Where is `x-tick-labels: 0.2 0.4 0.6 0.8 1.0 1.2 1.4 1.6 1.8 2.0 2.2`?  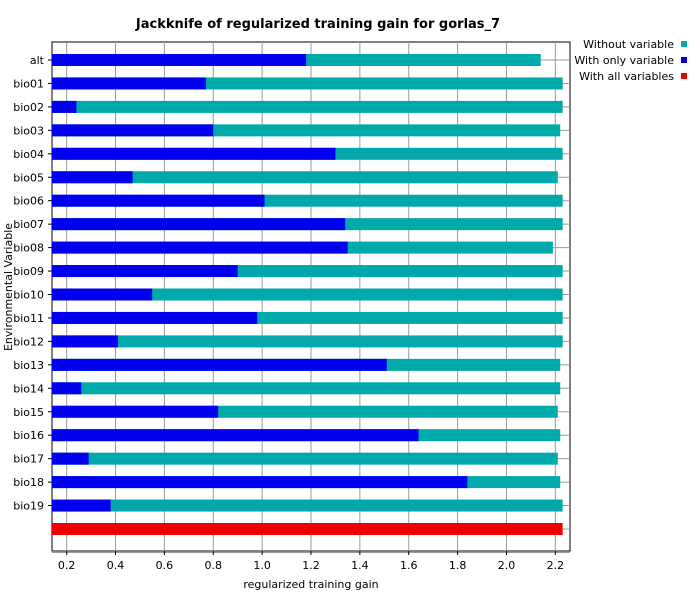
x-tick-labels: 0.2 0.4 0.6 0.8 1.0 1.2 1.4 1.6 1.8 2.0 2.2 is located at coordinates (311, 561).